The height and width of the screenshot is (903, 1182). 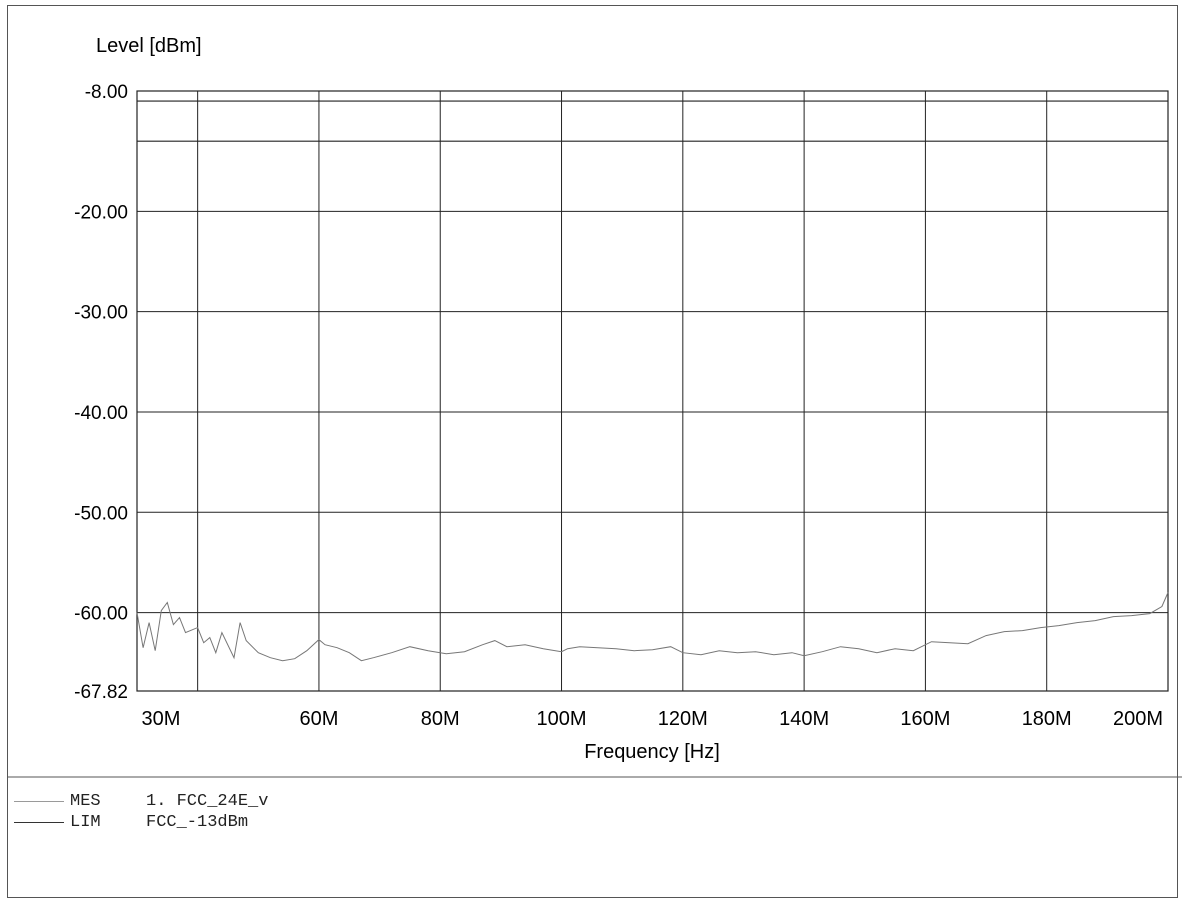 What do you see at coordinates (1047, 719) in the screenshot?
I see `x-tick-label: 180M` at bounding box center [1047, 719].